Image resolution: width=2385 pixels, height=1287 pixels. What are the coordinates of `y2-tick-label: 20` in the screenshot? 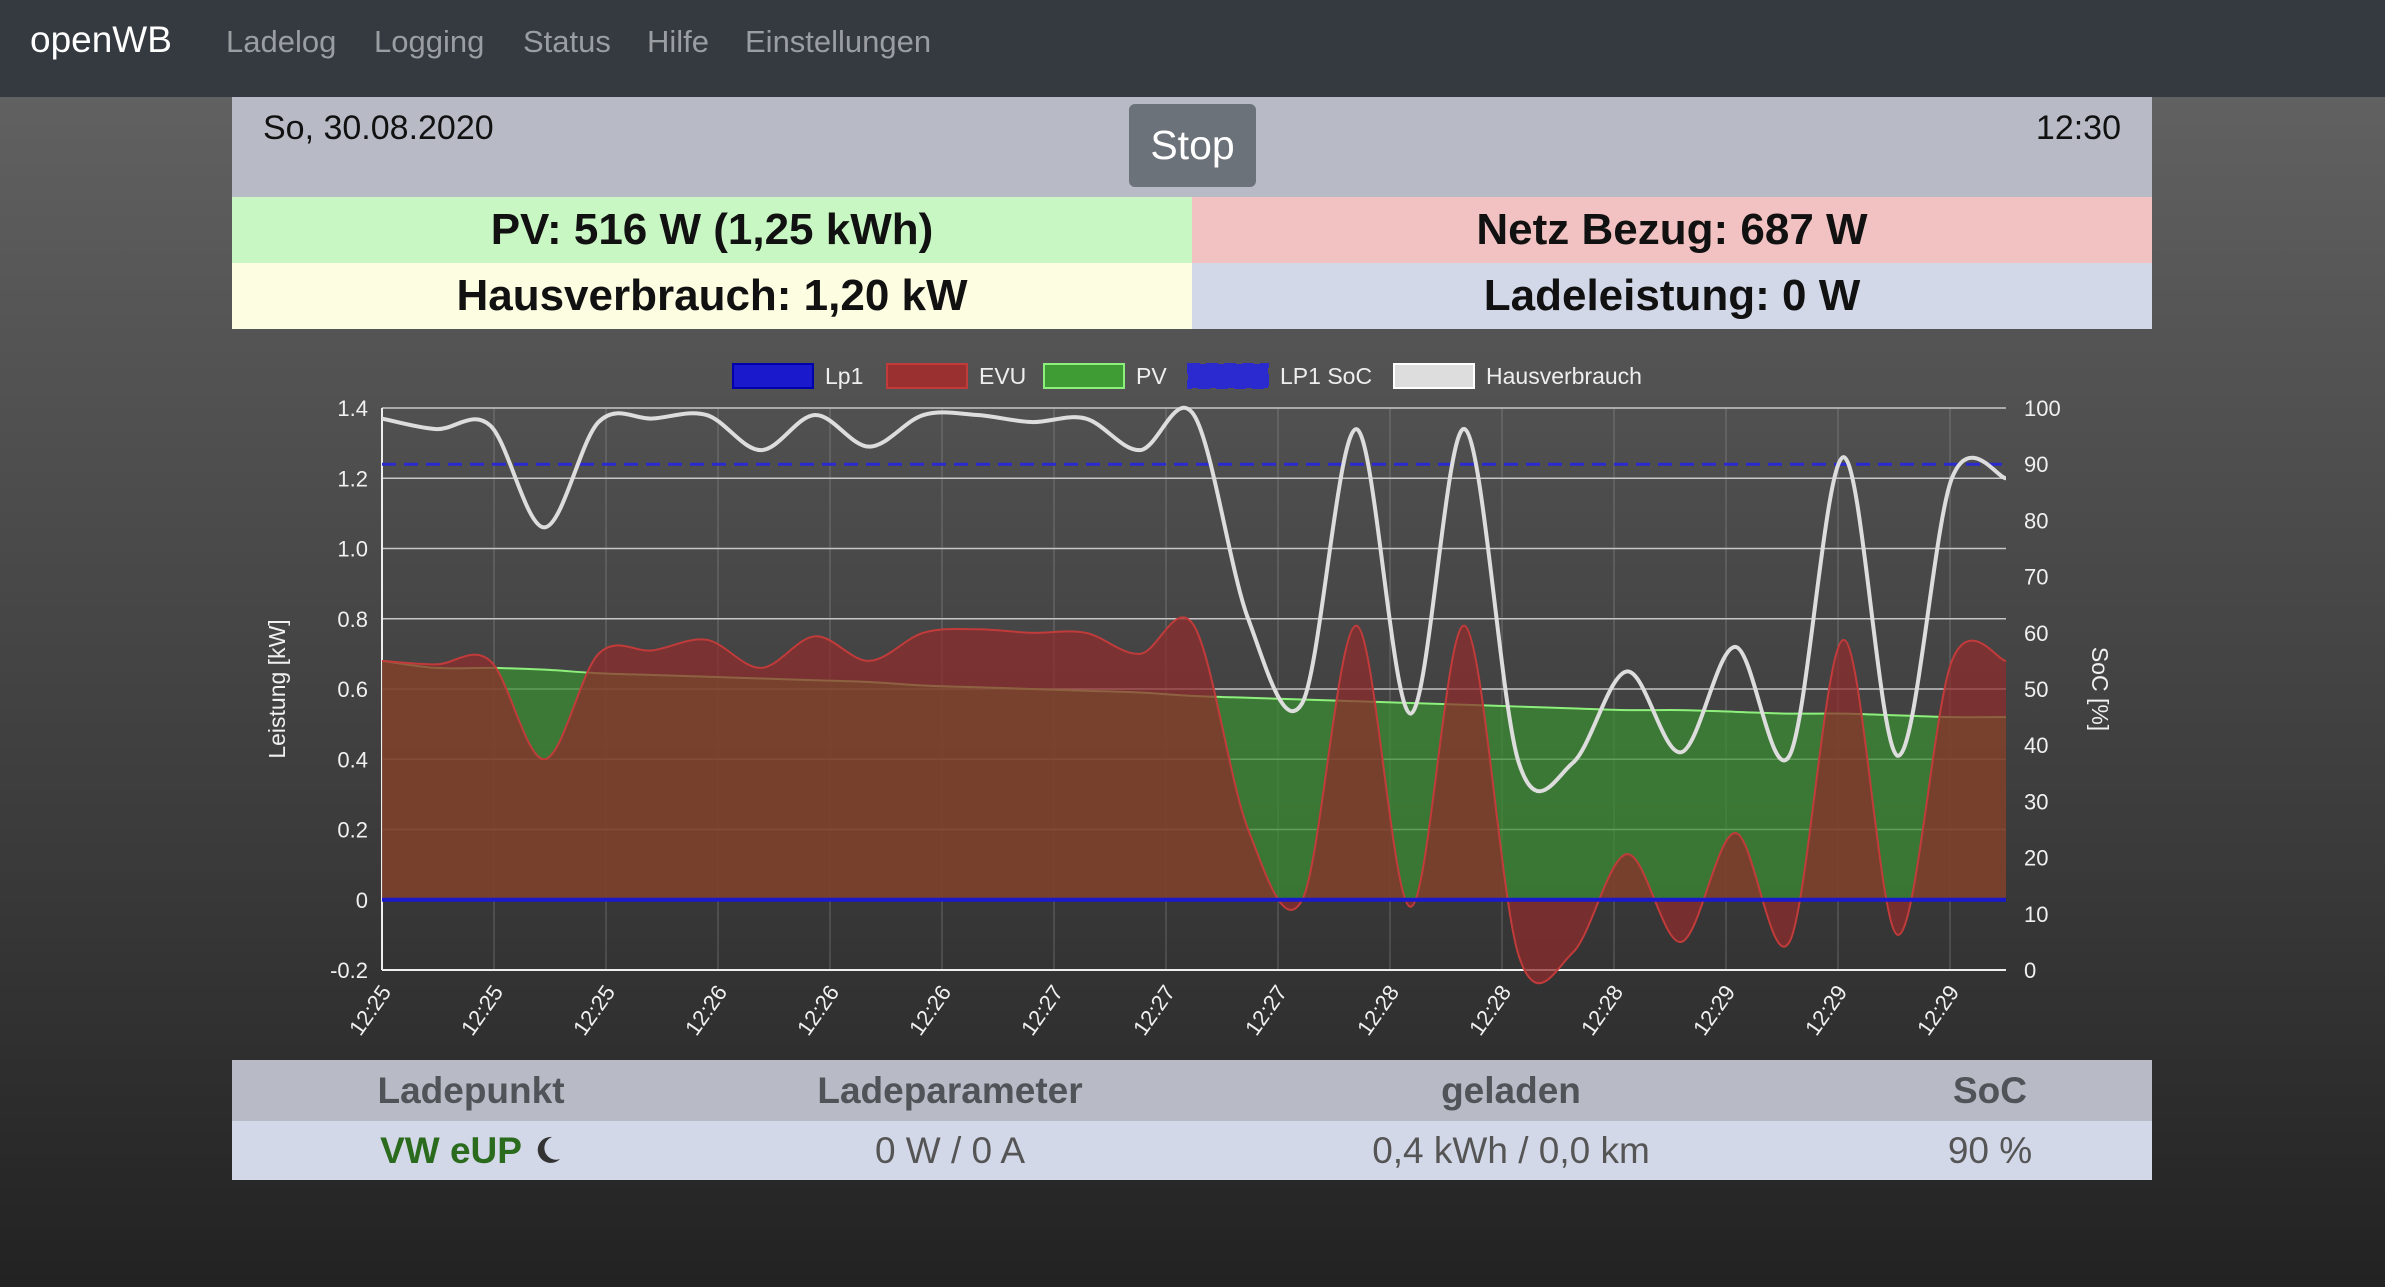 It's located at (2036, 858).